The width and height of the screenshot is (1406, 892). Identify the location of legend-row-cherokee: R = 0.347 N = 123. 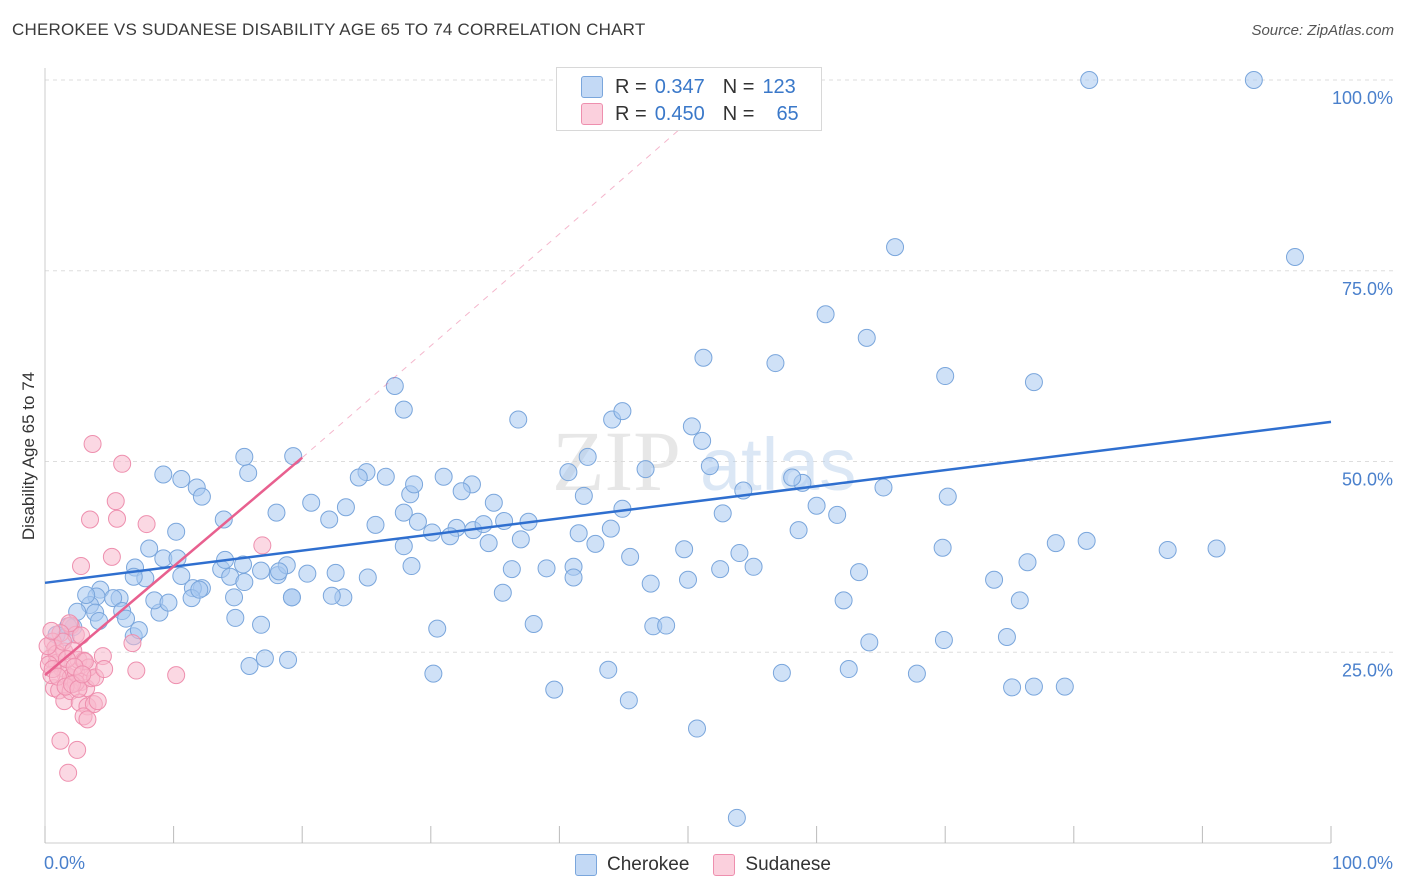
(676, 87).